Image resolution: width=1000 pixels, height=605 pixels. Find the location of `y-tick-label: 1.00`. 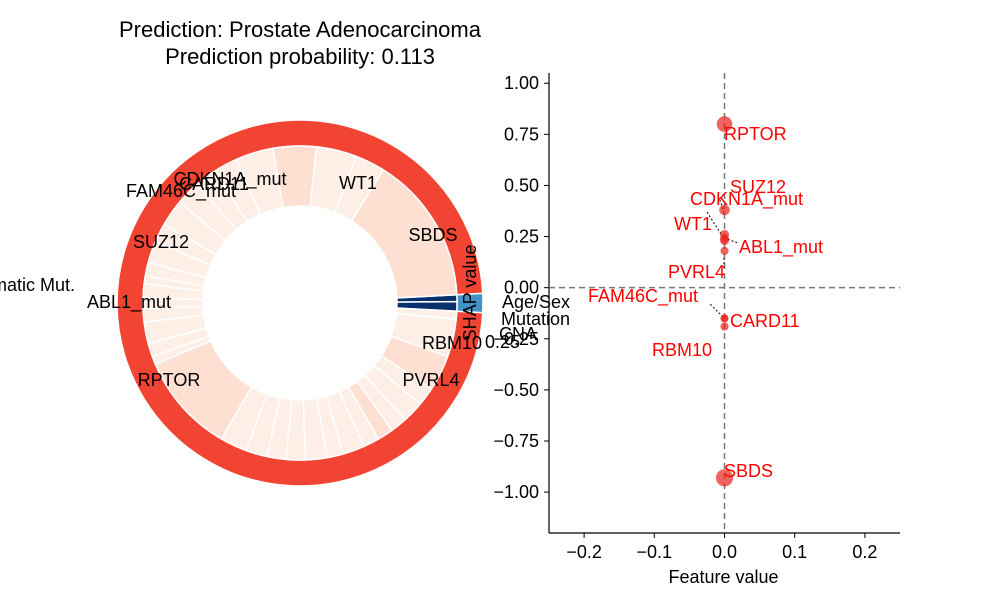

y-tick-label: 1.00 is located at coordinates (521, 83).